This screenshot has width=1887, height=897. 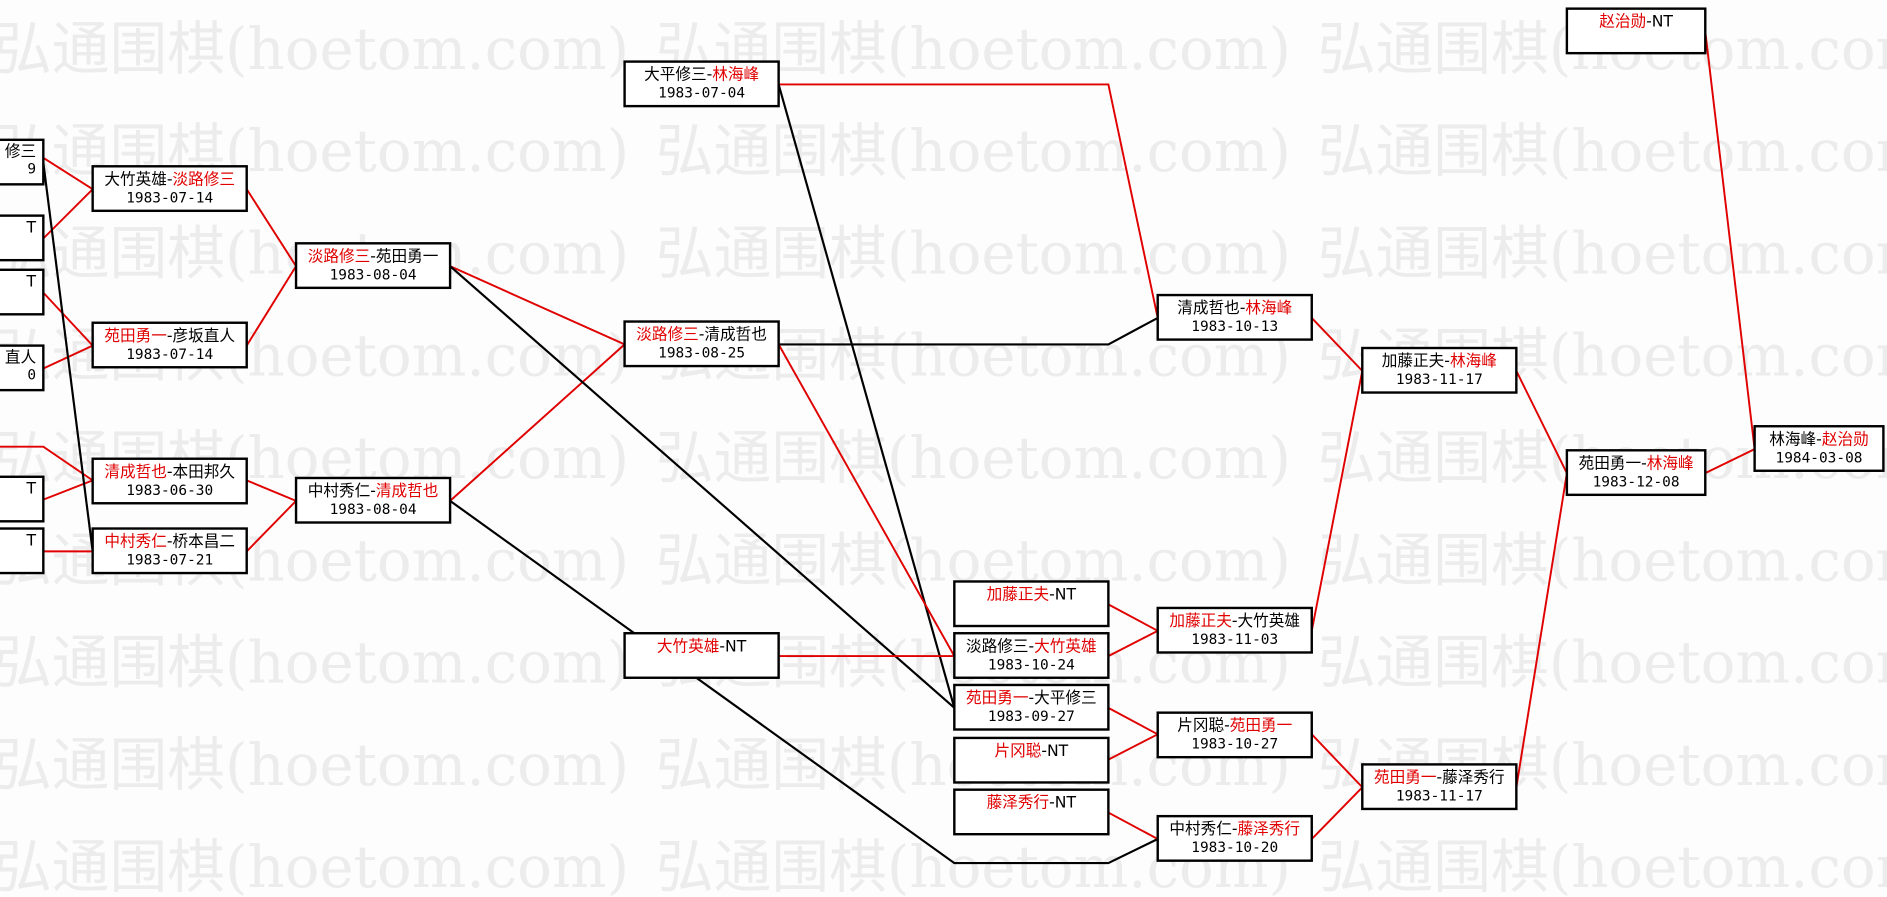 I want to click on match-players: 苑田勇一-大平修三, so click(x=1031, y=697).